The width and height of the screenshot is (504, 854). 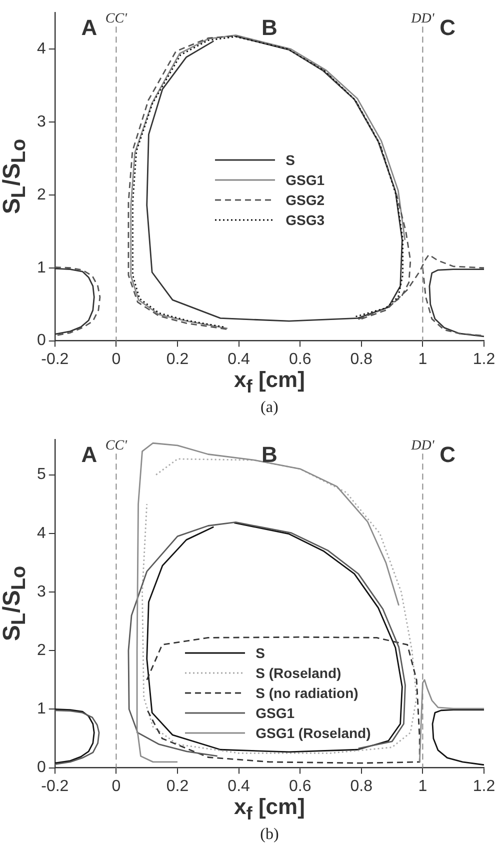 I want to click on legend-label: GSG1 (Roseland), so click(x=313, y=733).